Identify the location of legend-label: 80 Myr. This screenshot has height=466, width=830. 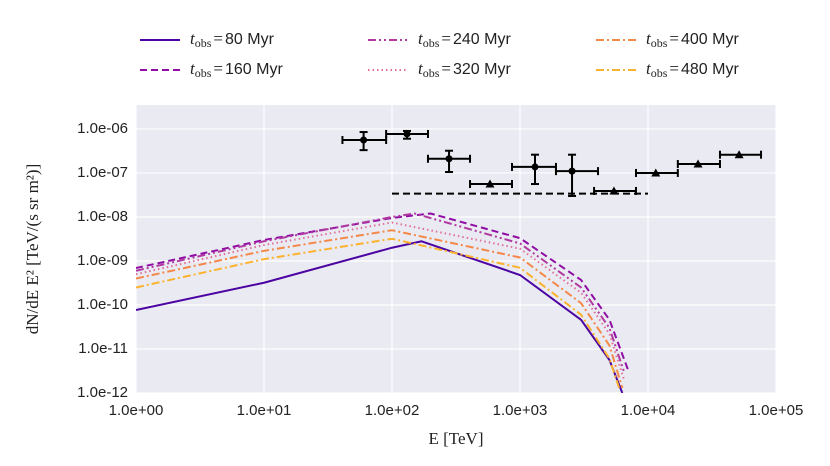
(250, 39).